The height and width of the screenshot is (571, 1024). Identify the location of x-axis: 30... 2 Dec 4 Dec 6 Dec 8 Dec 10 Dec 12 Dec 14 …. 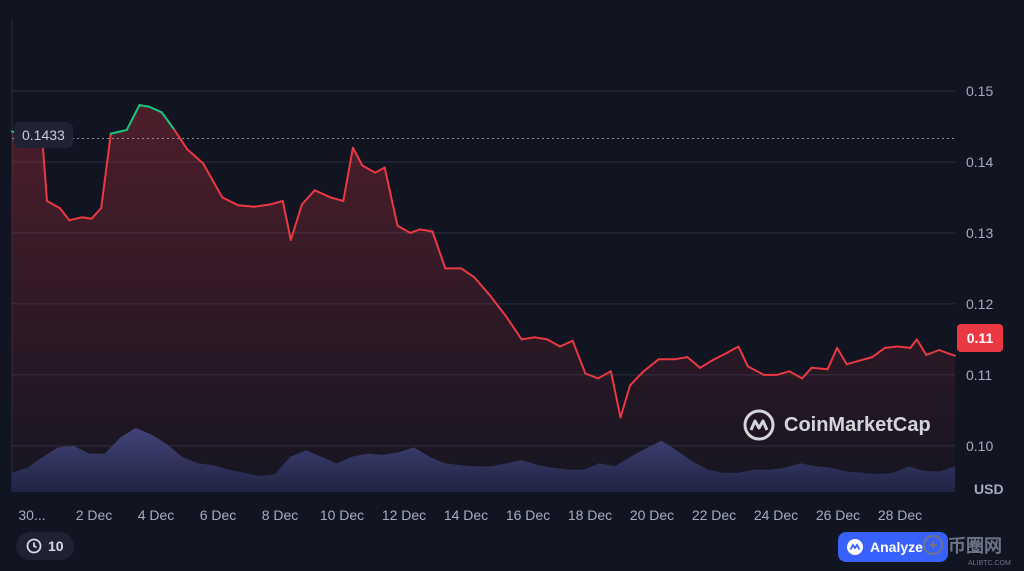
(470, 515).